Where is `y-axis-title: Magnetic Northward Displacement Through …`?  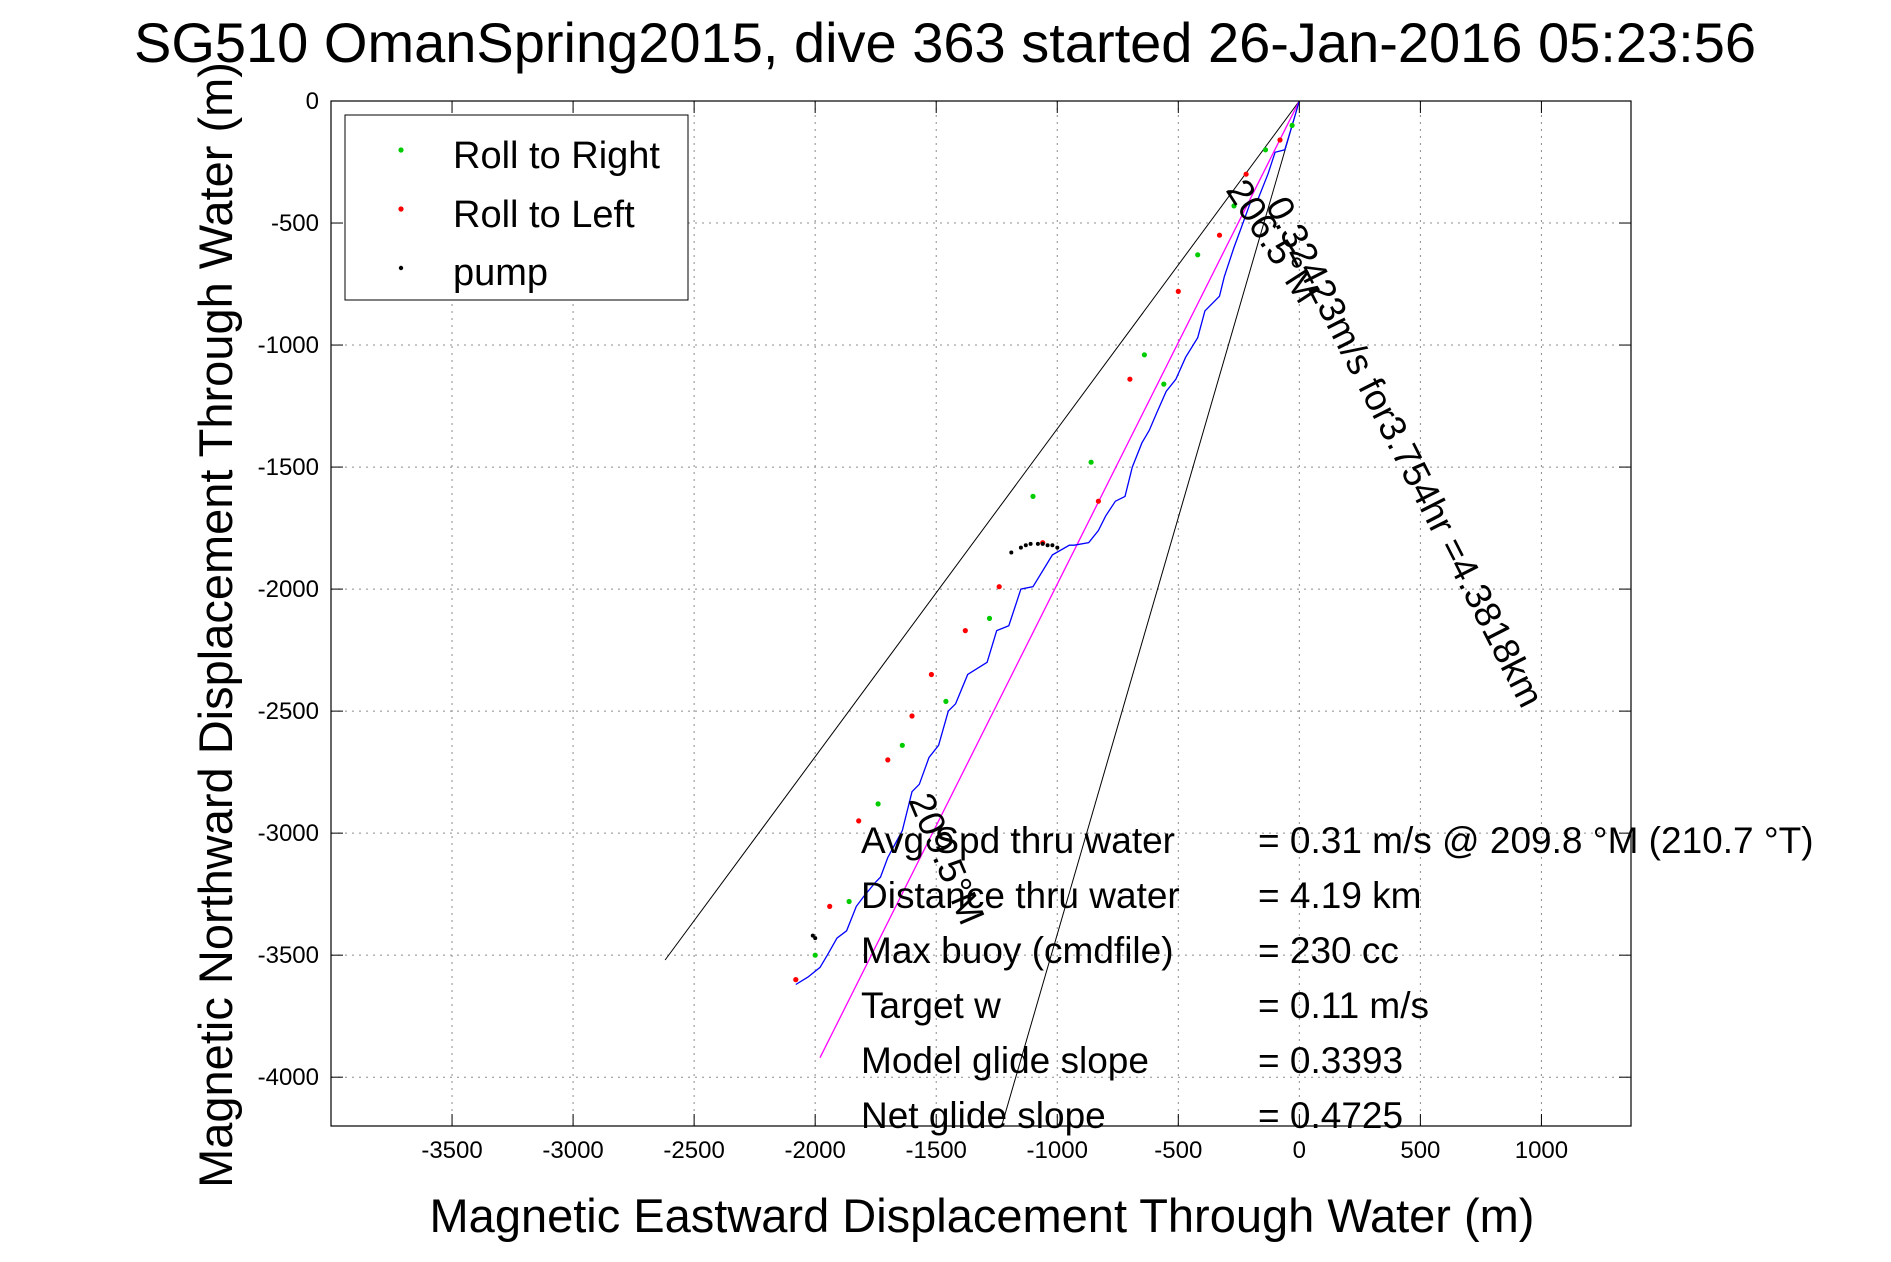 y-axis-title: Magnetic Northward Displacement Through … is located at coordinates (215, 625).